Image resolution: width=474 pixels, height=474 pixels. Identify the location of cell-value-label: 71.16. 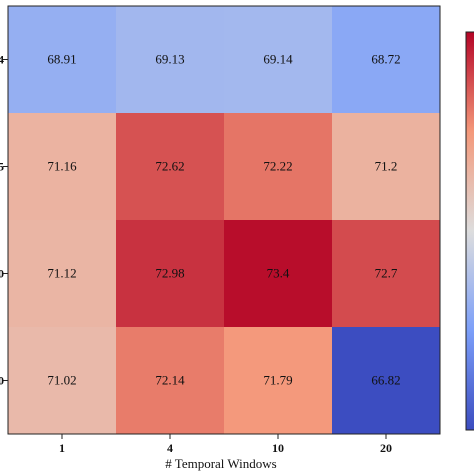
(62, 166).